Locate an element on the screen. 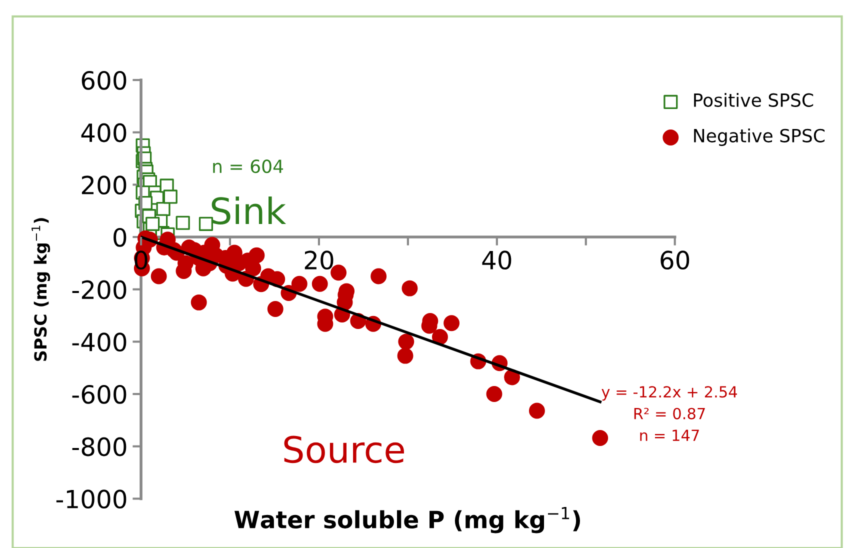  y-tick-label: -1000 is located at coordinates (91, 499).